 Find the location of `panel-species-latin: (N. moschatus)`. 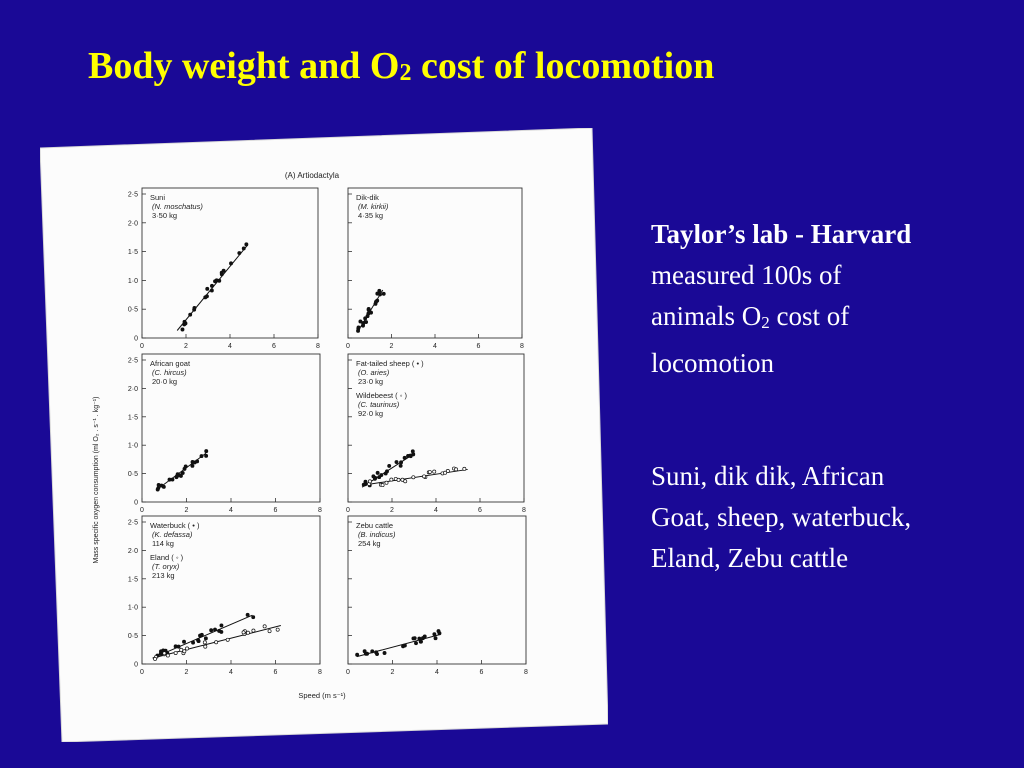

panel-species-latin: (N. moschatus) is located at coordinates (177, 206).